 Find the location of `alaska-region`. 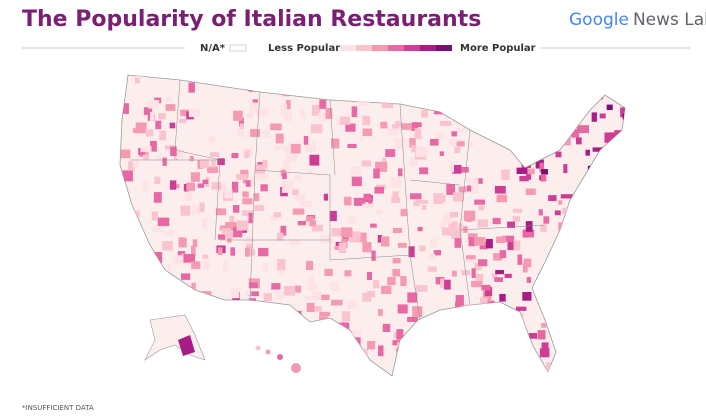

alaska-region is located at coordinates (186, 345).